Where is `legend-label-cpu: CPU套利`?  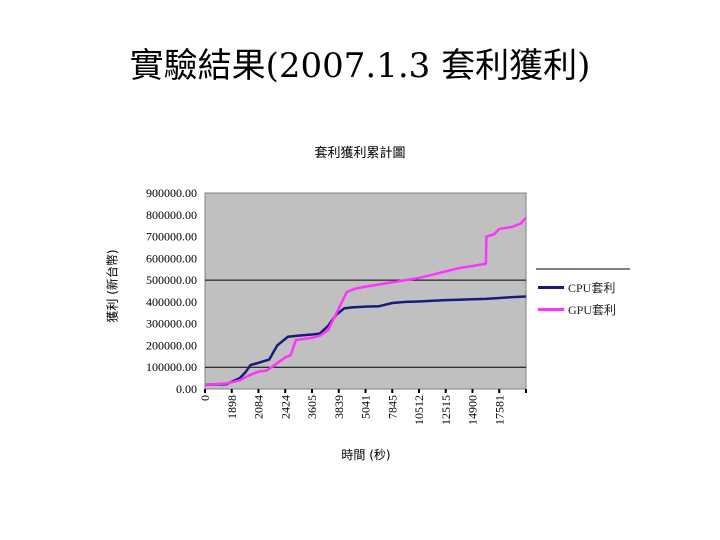 legend-label-cpu: CPU套利 is located at coordinates (592, 287).